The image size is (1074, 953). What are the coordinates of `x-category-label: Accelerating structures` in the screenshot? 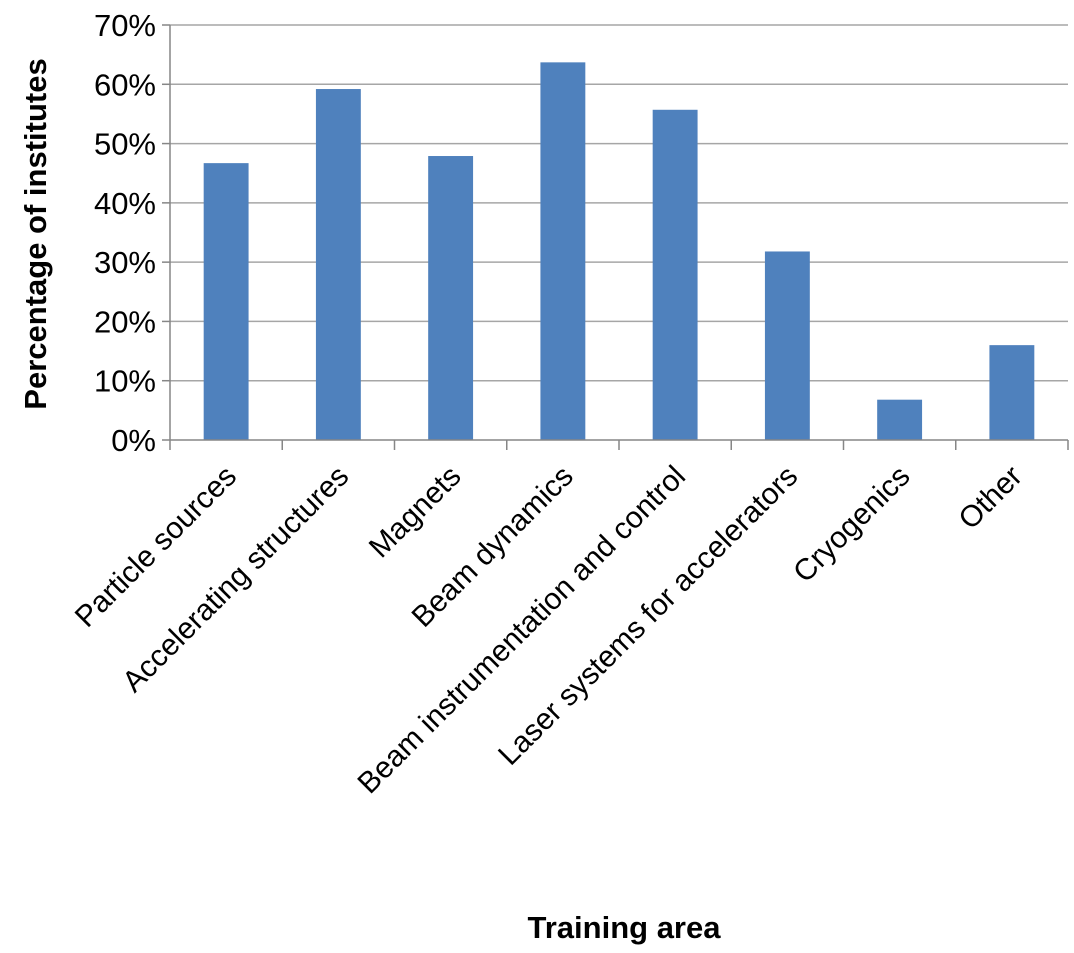 It's located at (235, 579).